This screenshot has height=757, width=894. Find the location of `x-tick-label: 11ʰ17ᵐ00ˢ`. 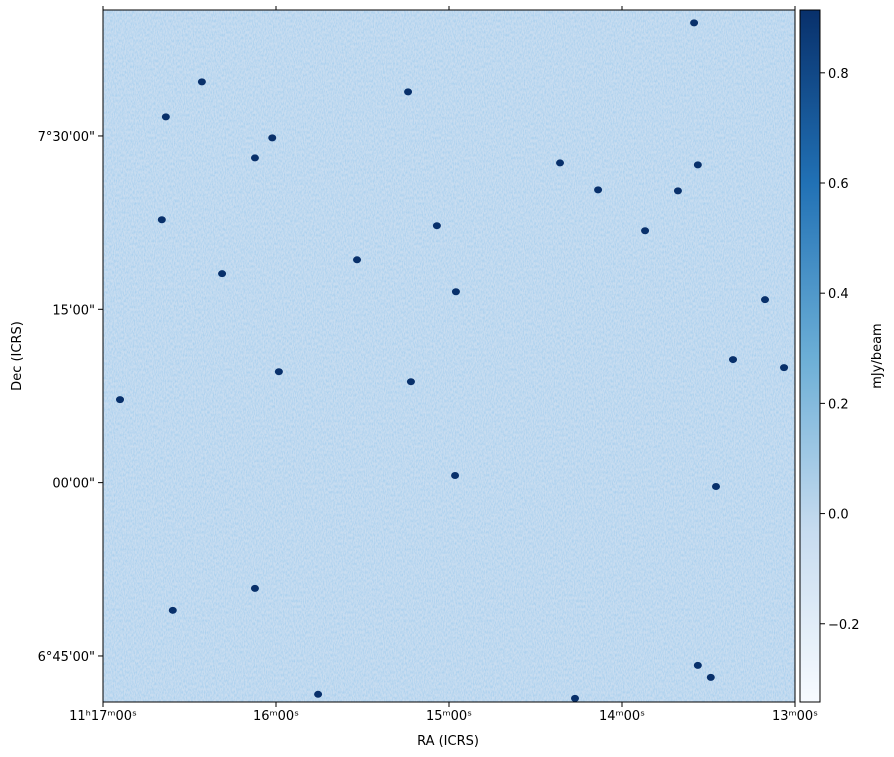

x-tick-label: 11ʰ17ᵐ00ˢ is located at coordinates (103, 716).